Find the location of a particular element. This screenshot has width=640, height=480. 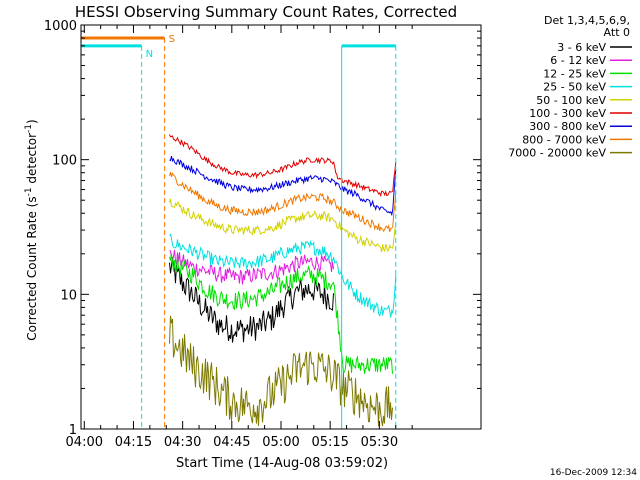

x-tick-label: 05:15 is located at coordinates (329, 442).